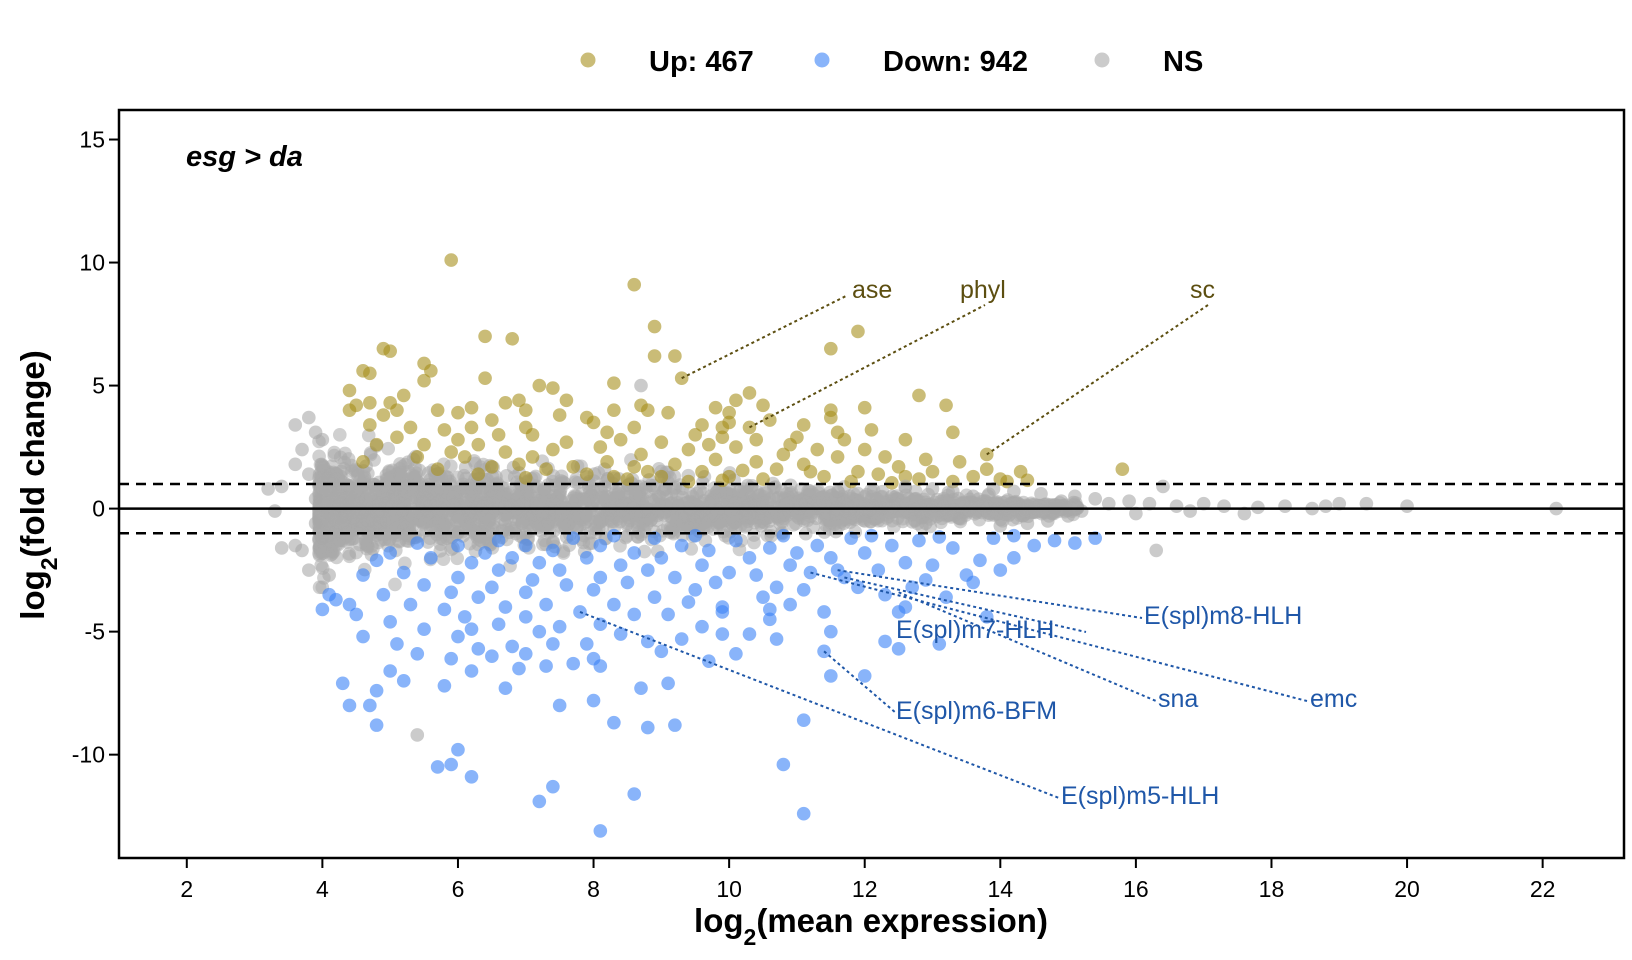 The width and height of the screenshot is (1632, 960). What do you see at coordinates (729, 889) in the screenshot?
I see `x-tick-label: 10` at bounding box center [729, 889].